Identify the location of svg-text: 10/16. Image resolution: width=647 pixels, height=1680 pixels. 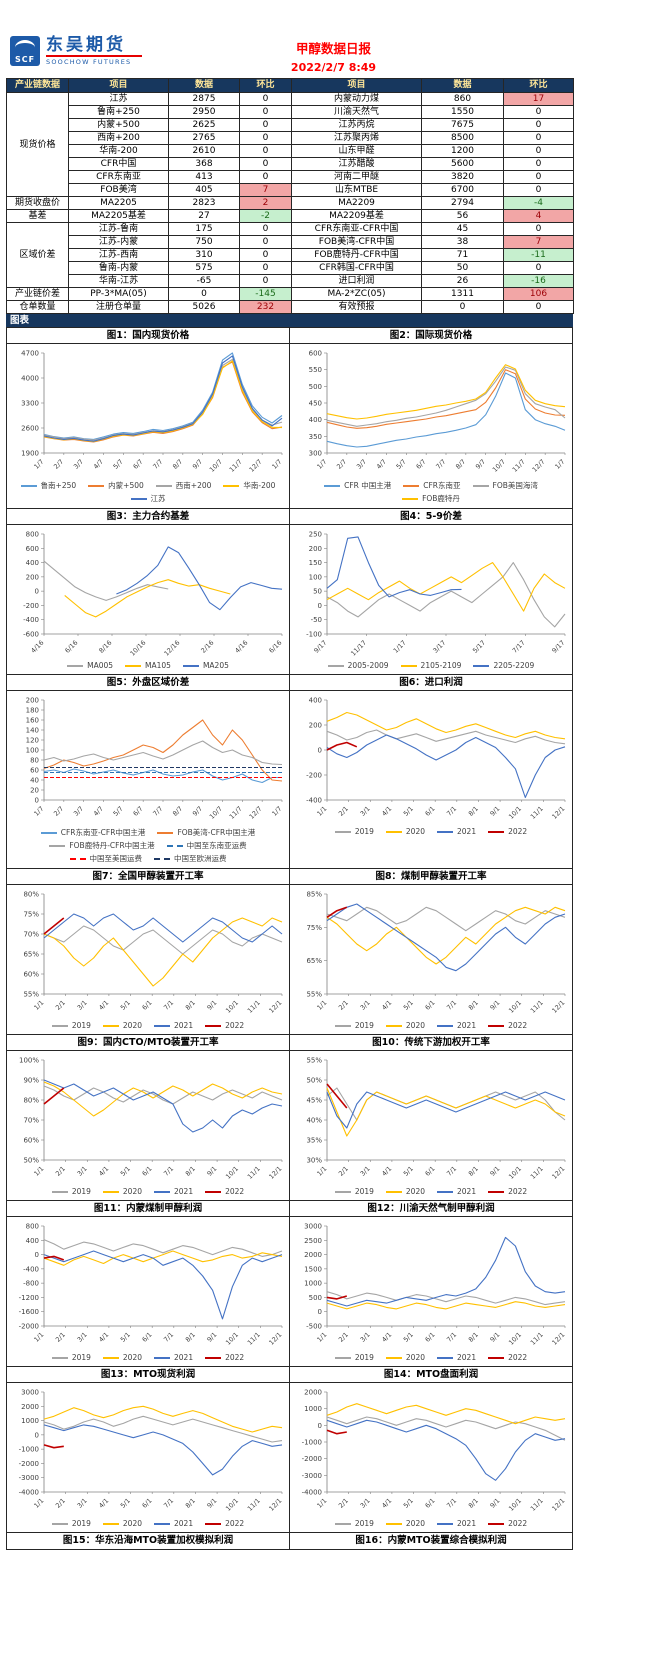
(138, 648).